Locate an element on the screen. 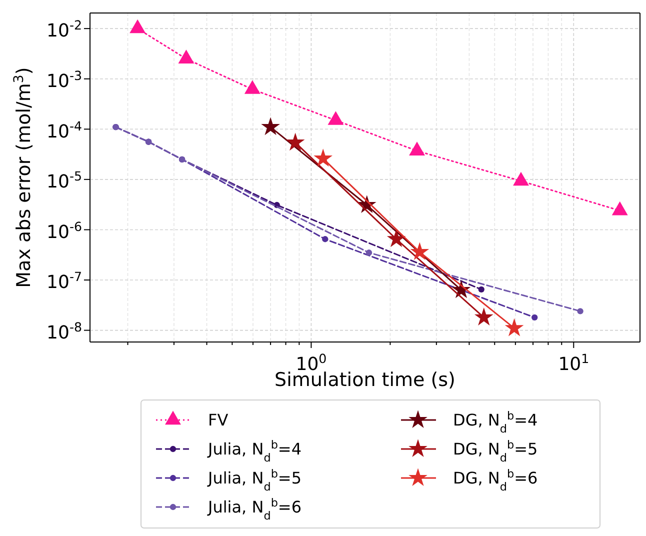  legend-label: Julia, N$_{d}$$^{b}$=6 is located at coordinates (254, 509).